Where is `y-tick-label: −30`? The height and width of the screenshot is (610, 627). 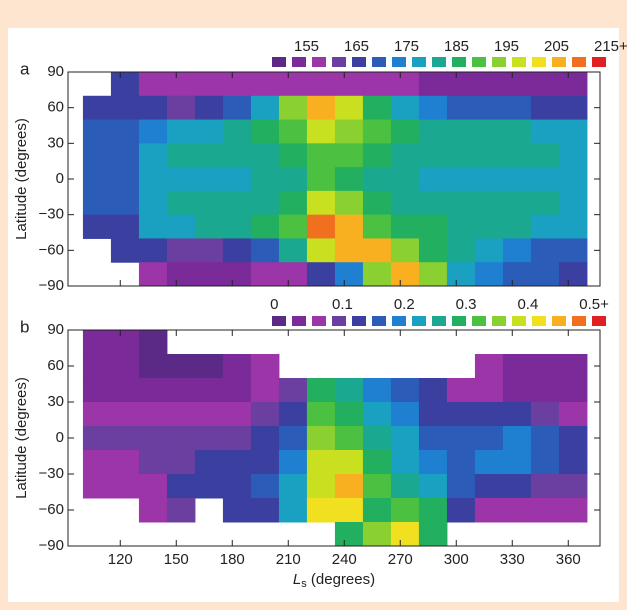 y-tick-label: −30 is located at coordinates (51, 473).